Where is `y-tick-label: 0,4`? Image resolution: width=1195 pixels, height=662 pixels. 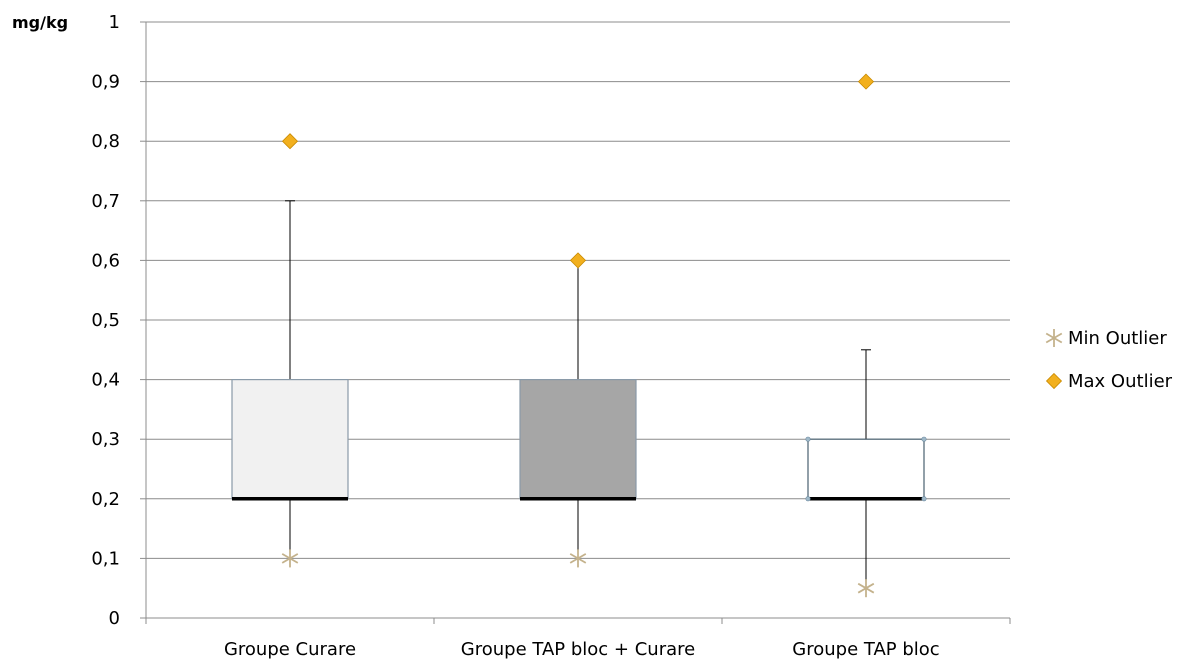 y-tick-label: 0,4 is located at coordinates (105, 380).